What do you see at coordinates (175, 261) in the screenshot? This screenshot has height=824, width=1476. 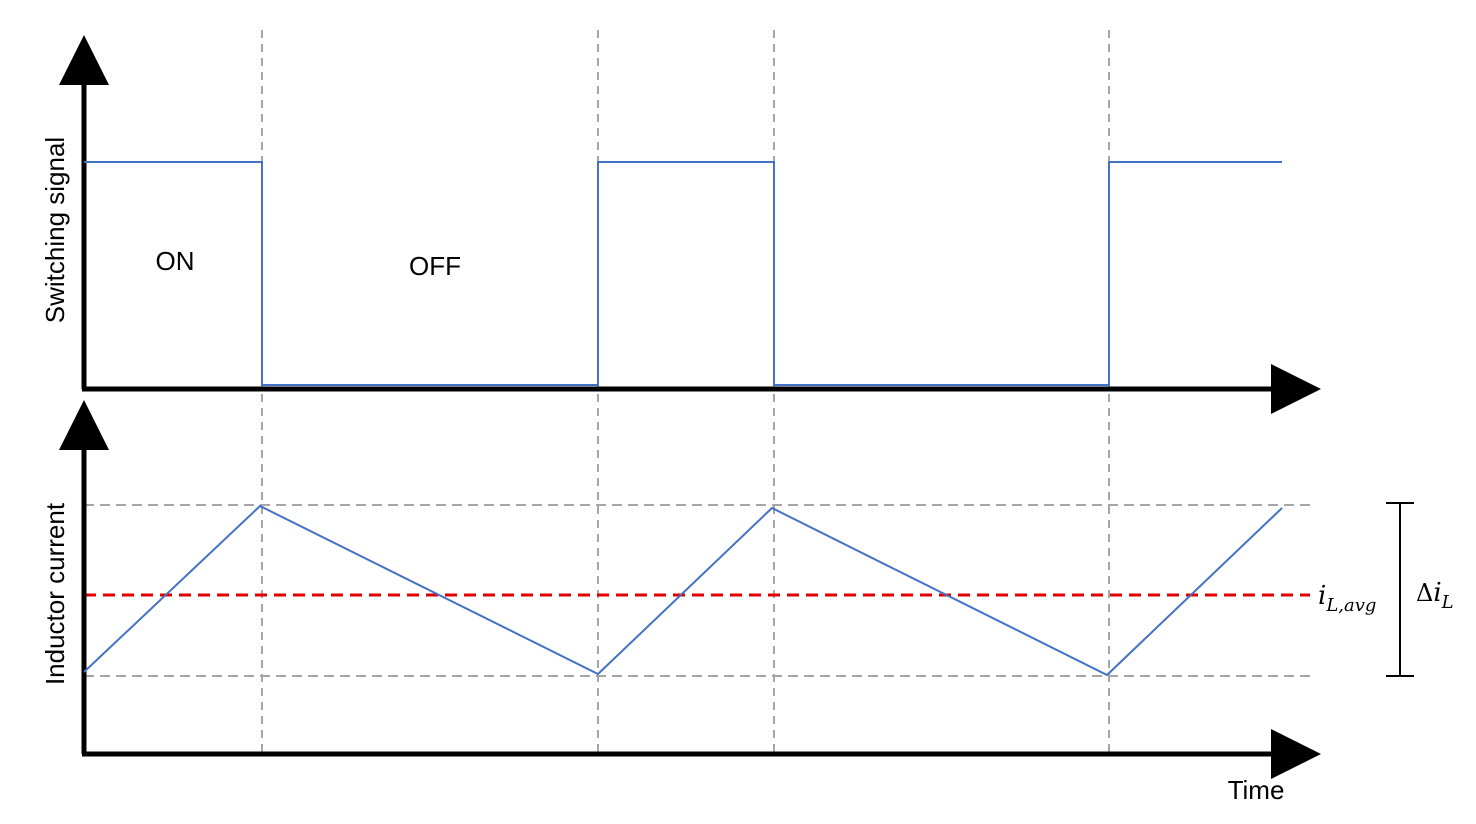 I see `on-label: ON` at bounding box center [175, 261].